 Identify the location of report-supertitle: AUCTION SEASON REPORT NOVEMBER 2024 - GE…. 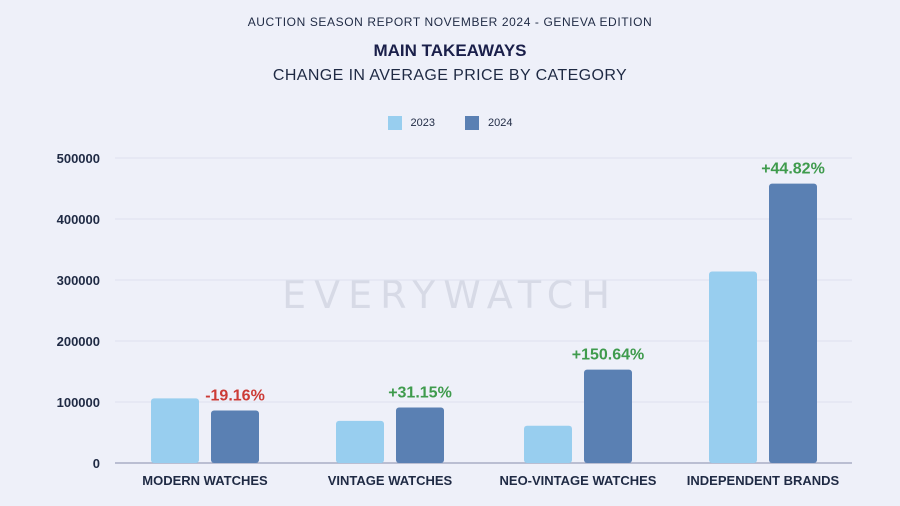
(450, 22).